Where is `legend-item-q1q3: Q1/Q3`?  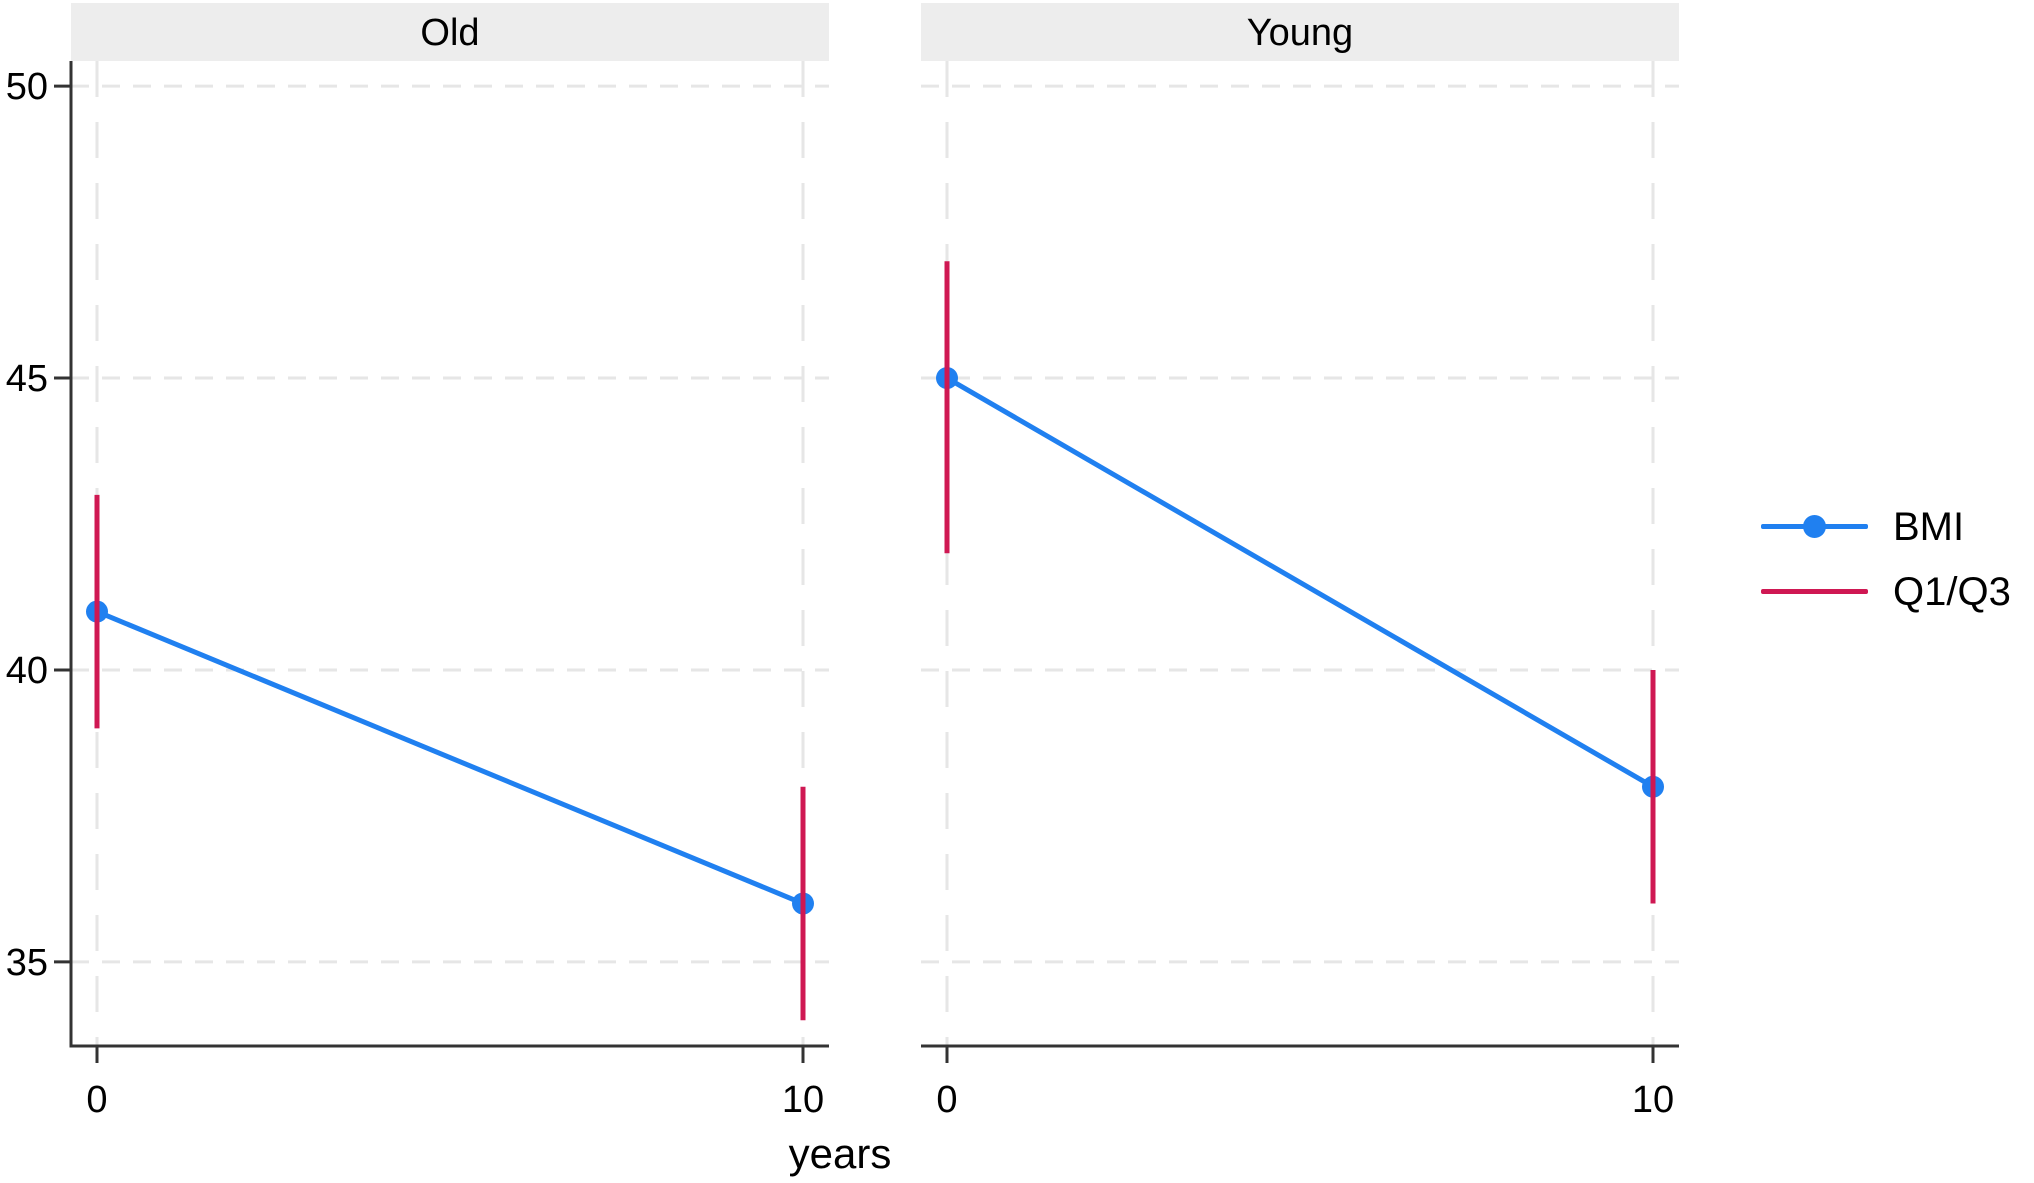 legend-item-q1q3: Q1/Q3 is located at coordinates (1886, 591).